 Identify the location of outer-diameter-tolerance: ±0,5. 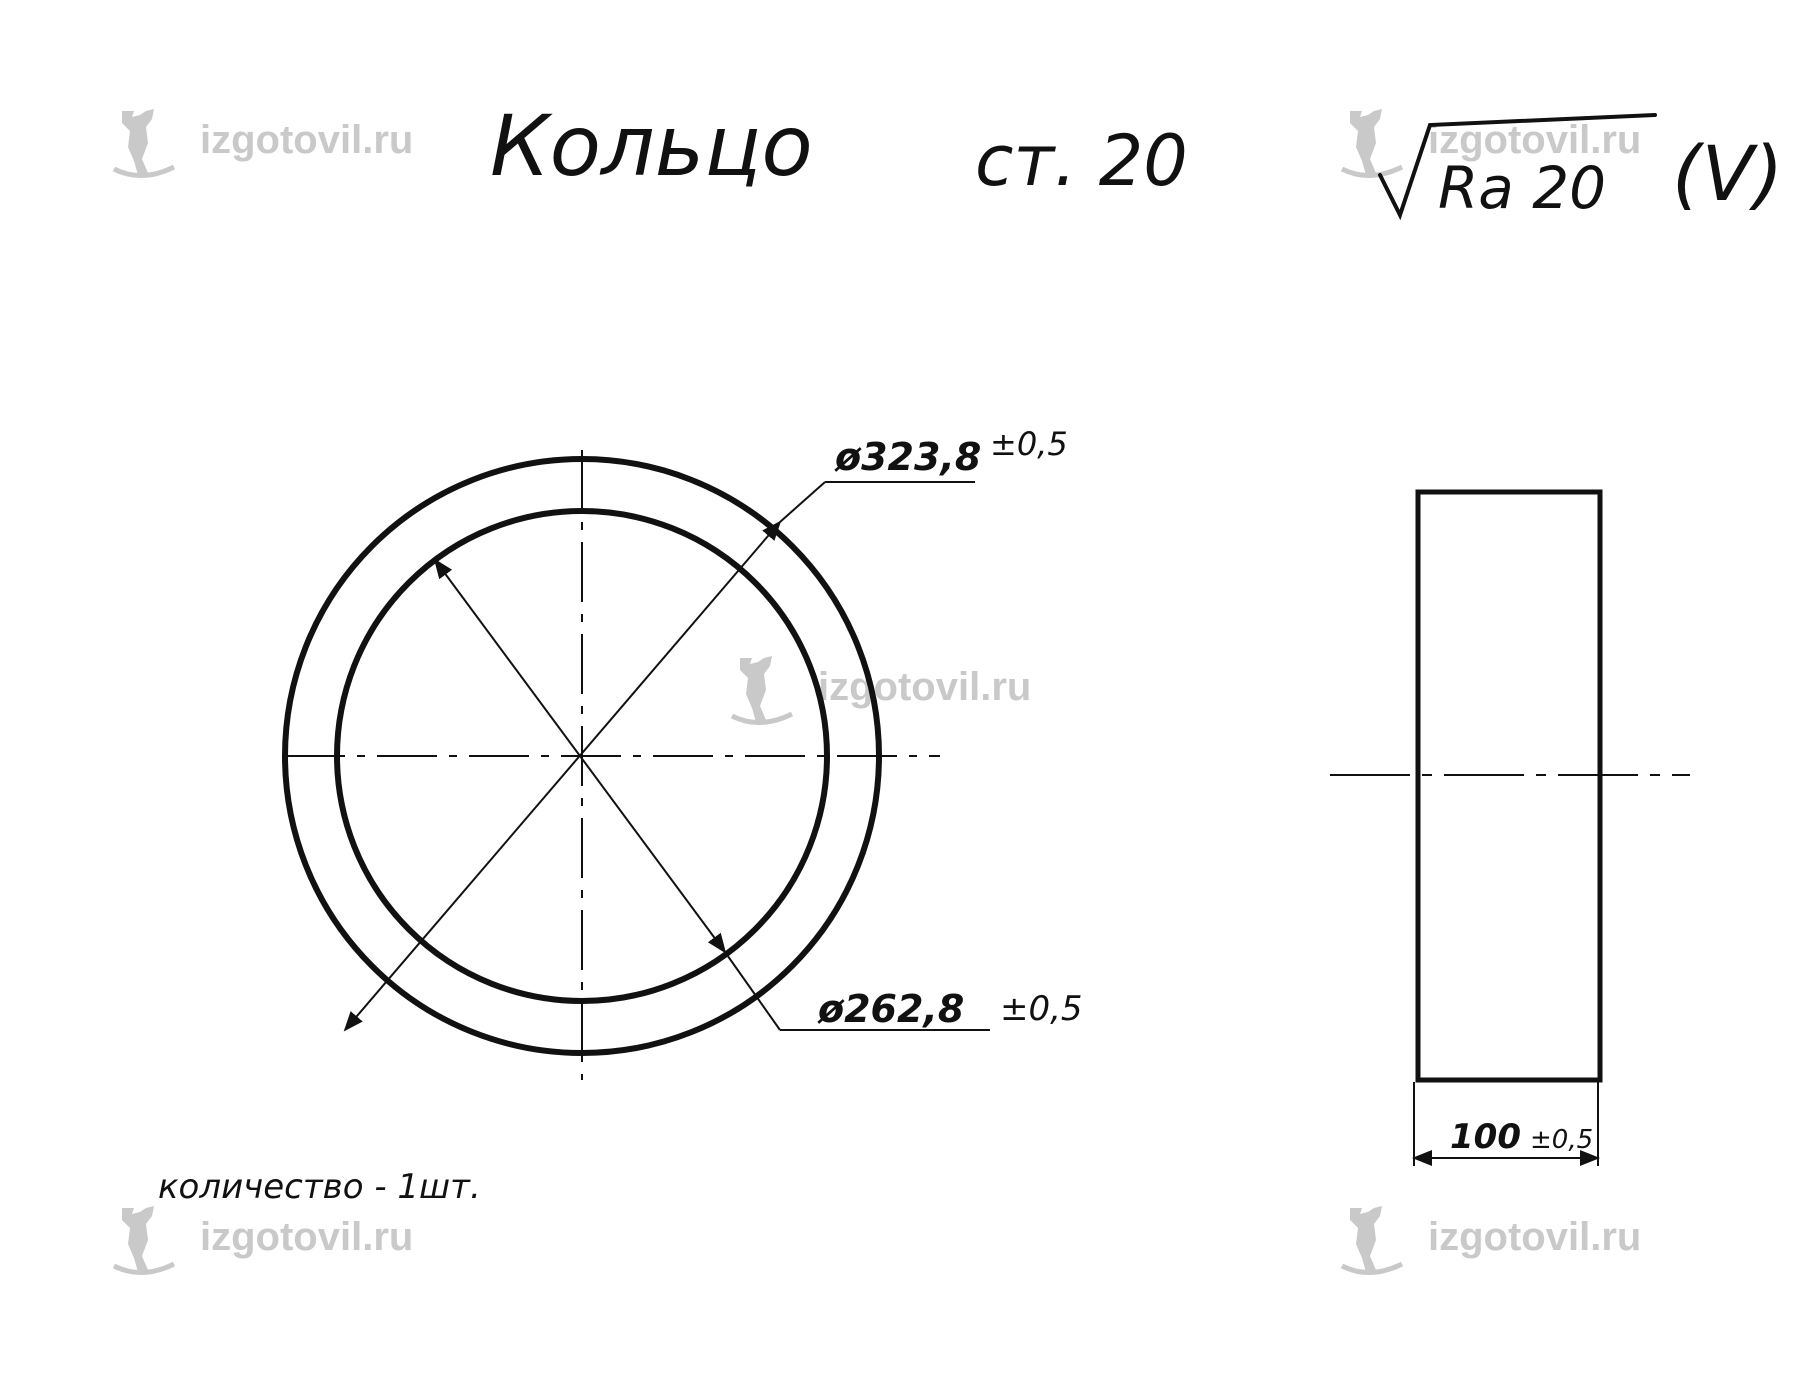
(1029, 444).